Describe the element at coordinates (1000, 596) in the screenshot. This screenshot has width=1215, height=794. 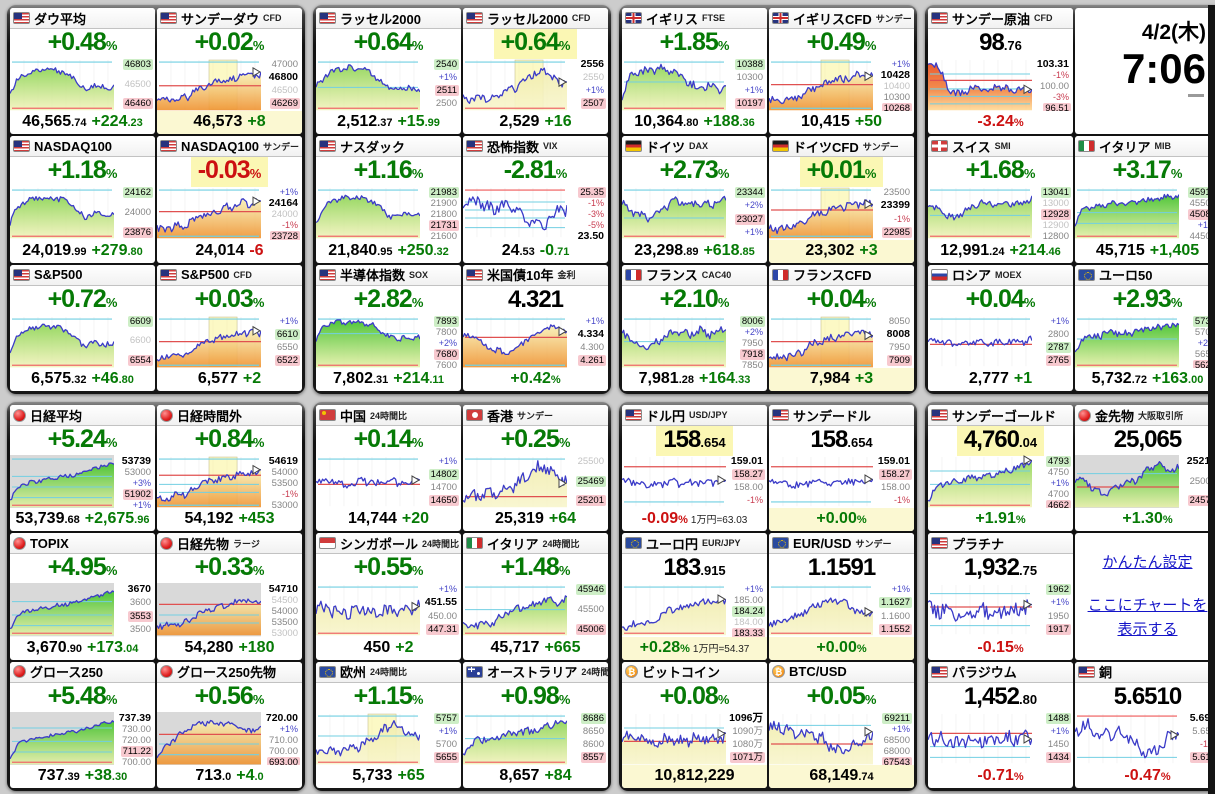
I see `panel-platinum: プラチナ 1,932.75 1962 +1% 1950 1917 -0.15%` at that location.